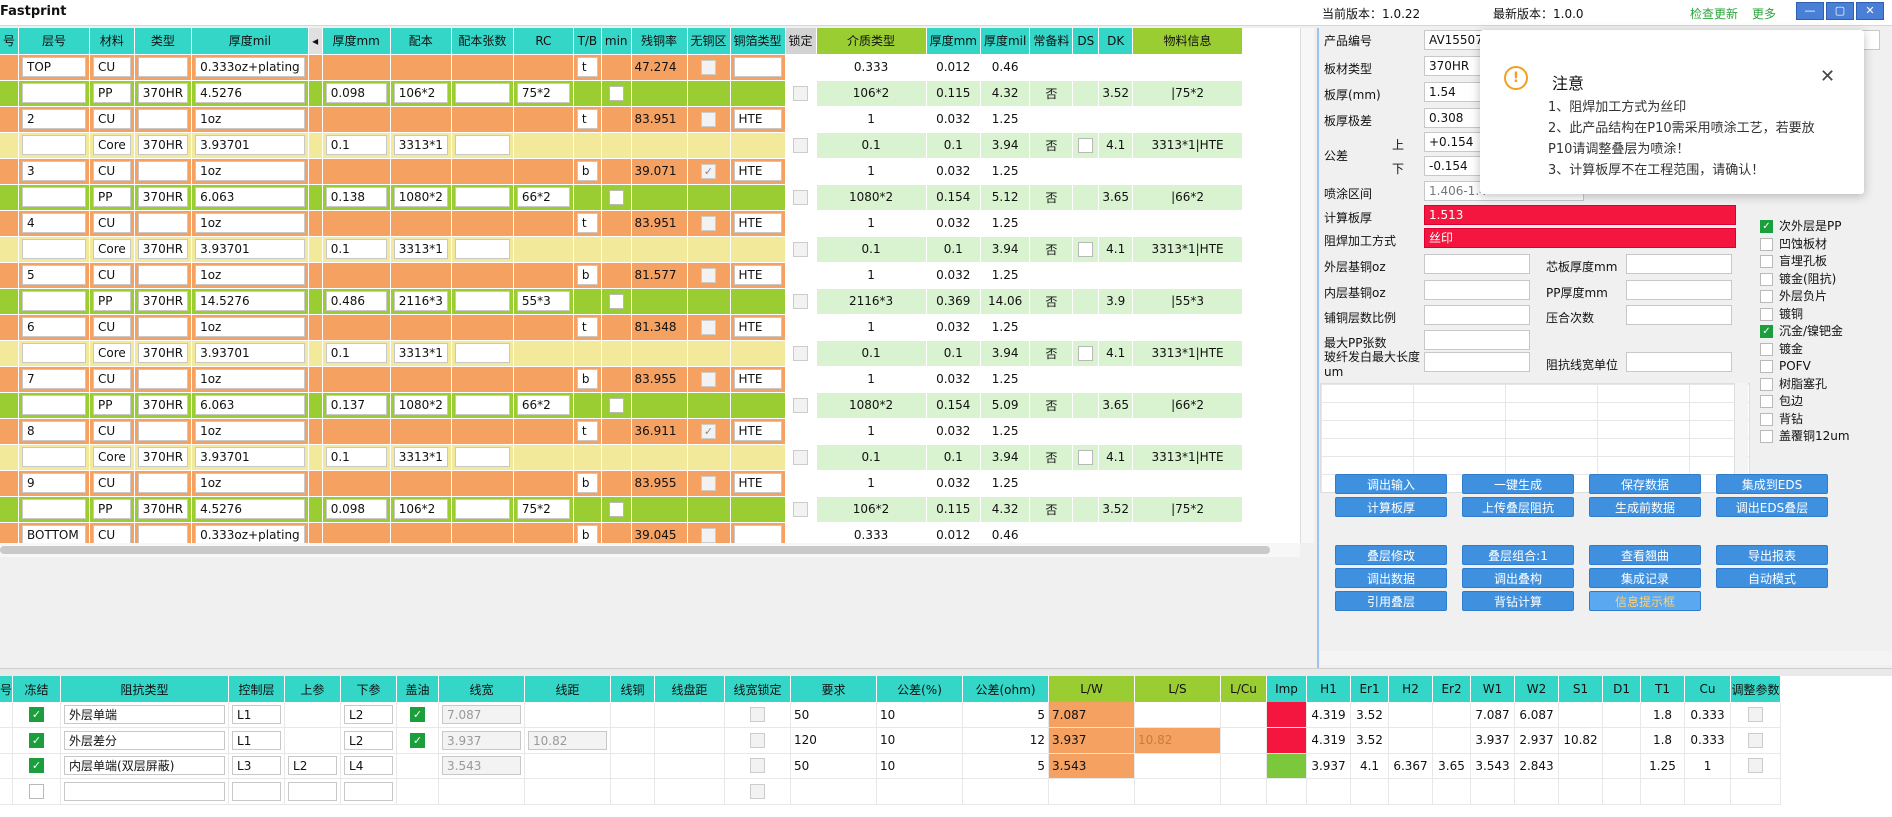 This screenshot has width=1892, height=817. Describe the element at coordinates (543, 405) in the screenshot. I see `rc-field: 66*2` at that location.